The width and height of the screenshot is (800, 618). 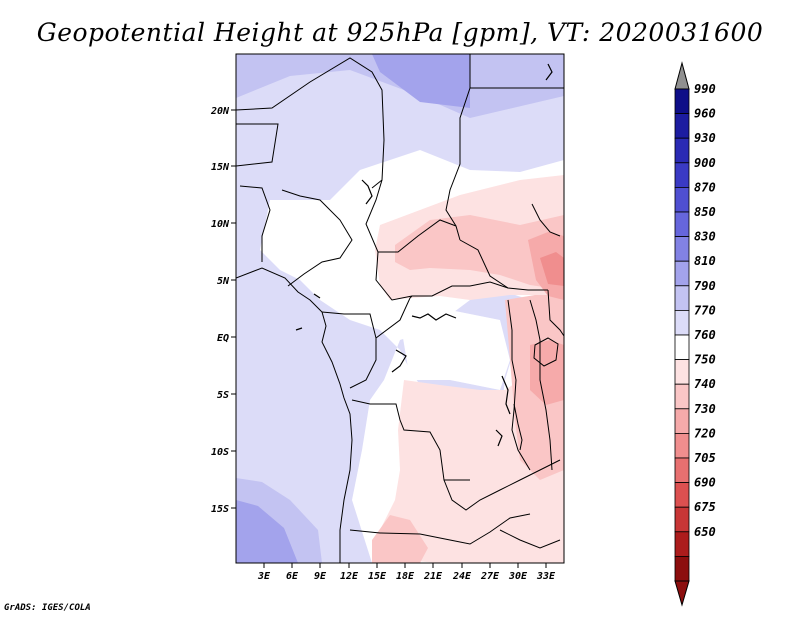 I want to click on colorbar-level-label: 810, so click(x=705, y=261).